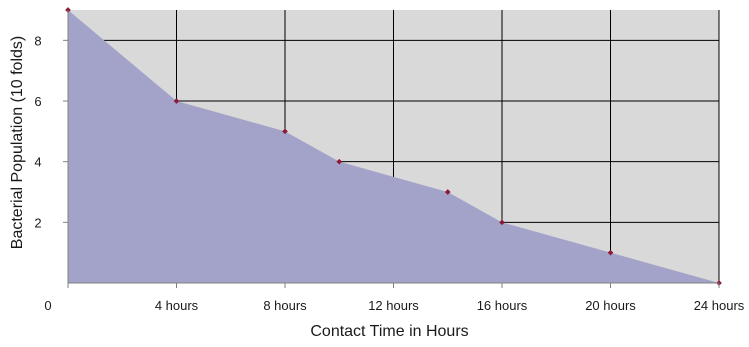  Describe the element at coordinates (37, 40) in the screenshot. I see `y-tick-label: 8` at that location.